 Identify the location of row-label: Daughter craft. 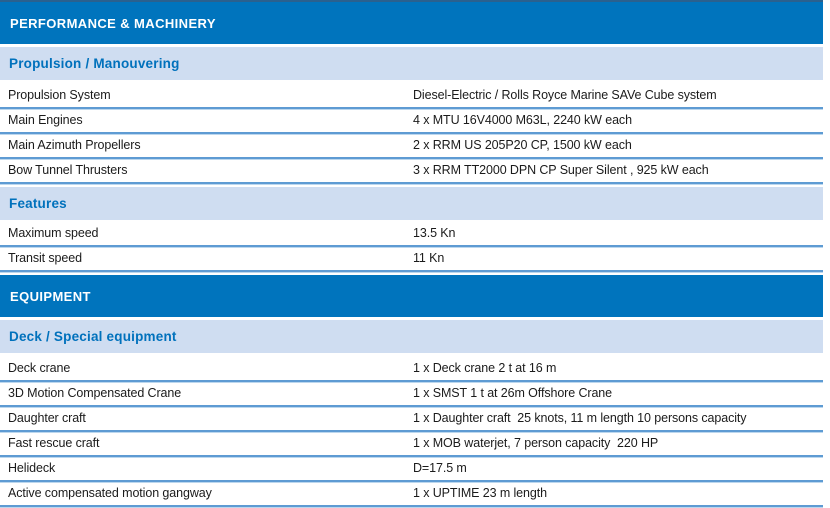
(47, 418).